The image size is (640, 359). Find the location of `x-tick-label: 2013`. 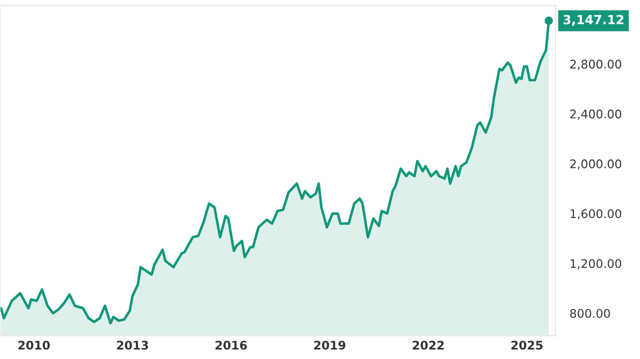

x-tick-label: 2013 is located at coordinates (132, 345).